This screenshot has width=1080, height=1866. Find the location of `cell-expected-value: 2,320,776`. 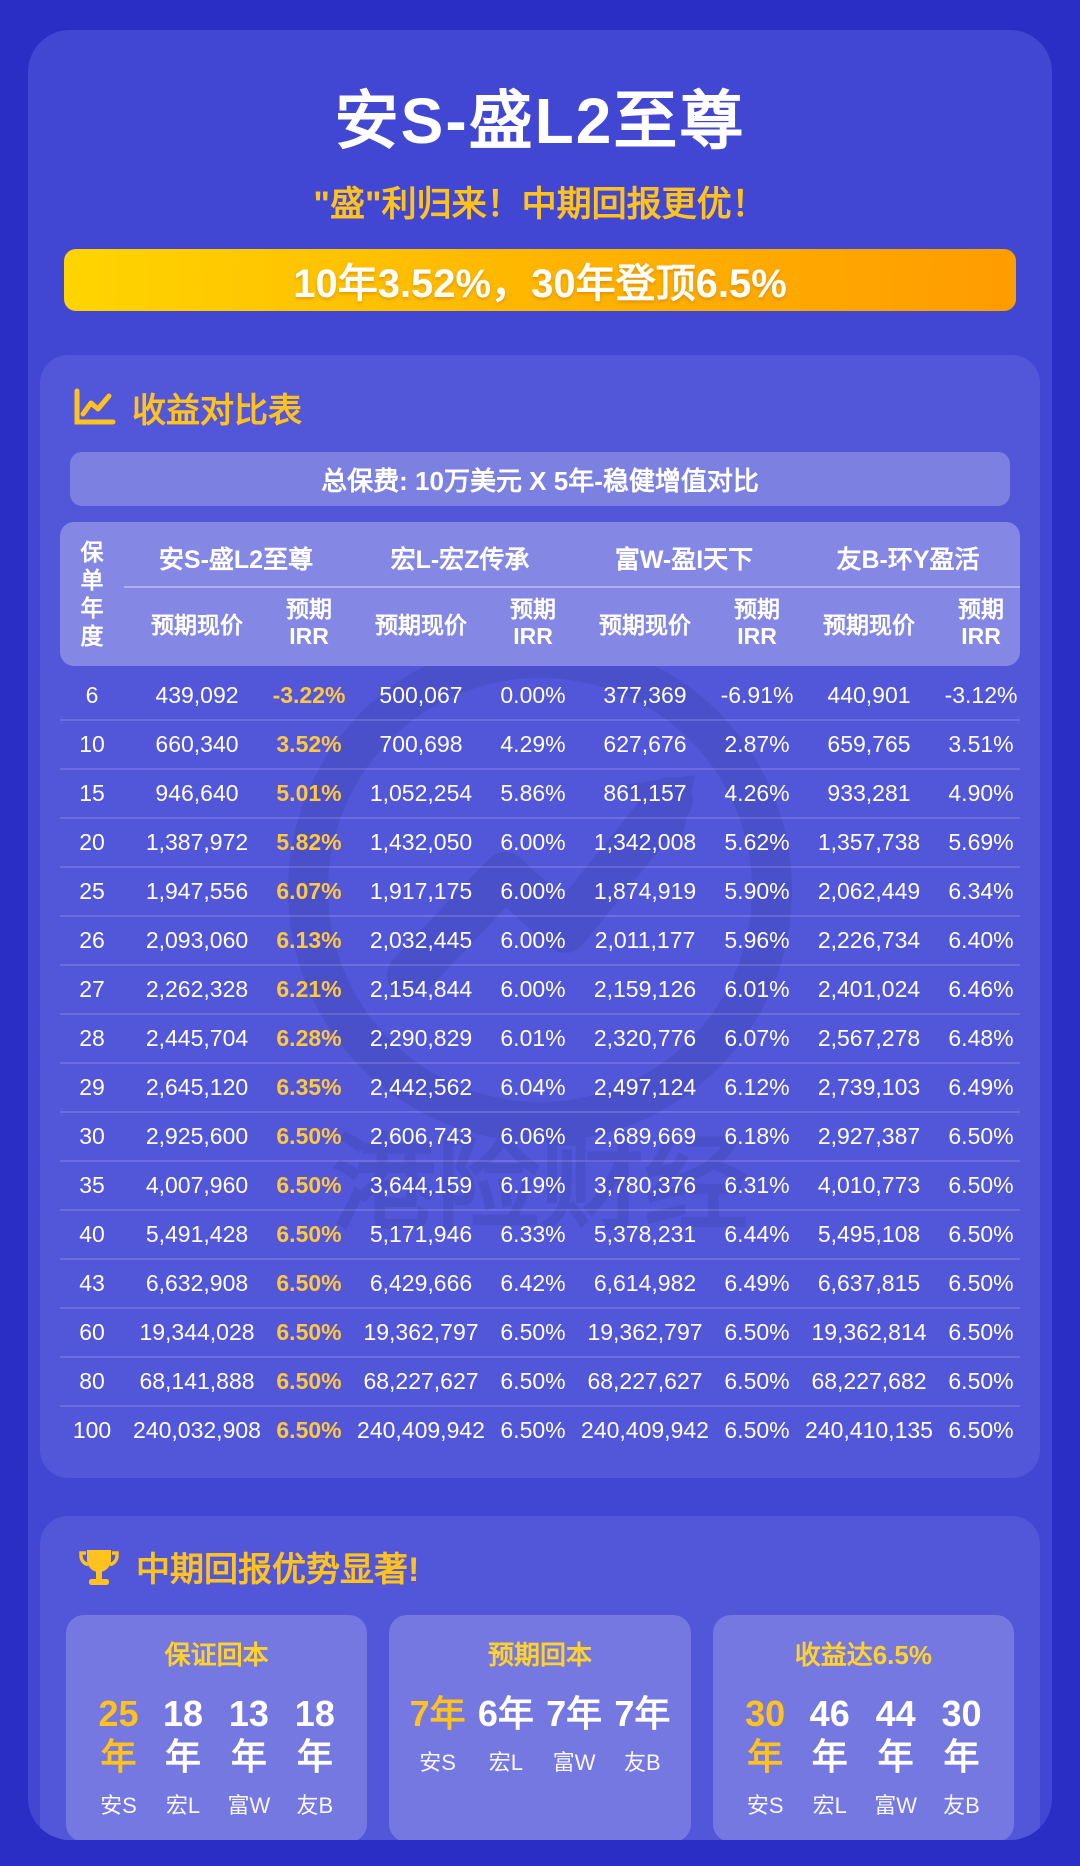

cell-expected-value: 2,320,776 is located at coordinates (645, 1038).